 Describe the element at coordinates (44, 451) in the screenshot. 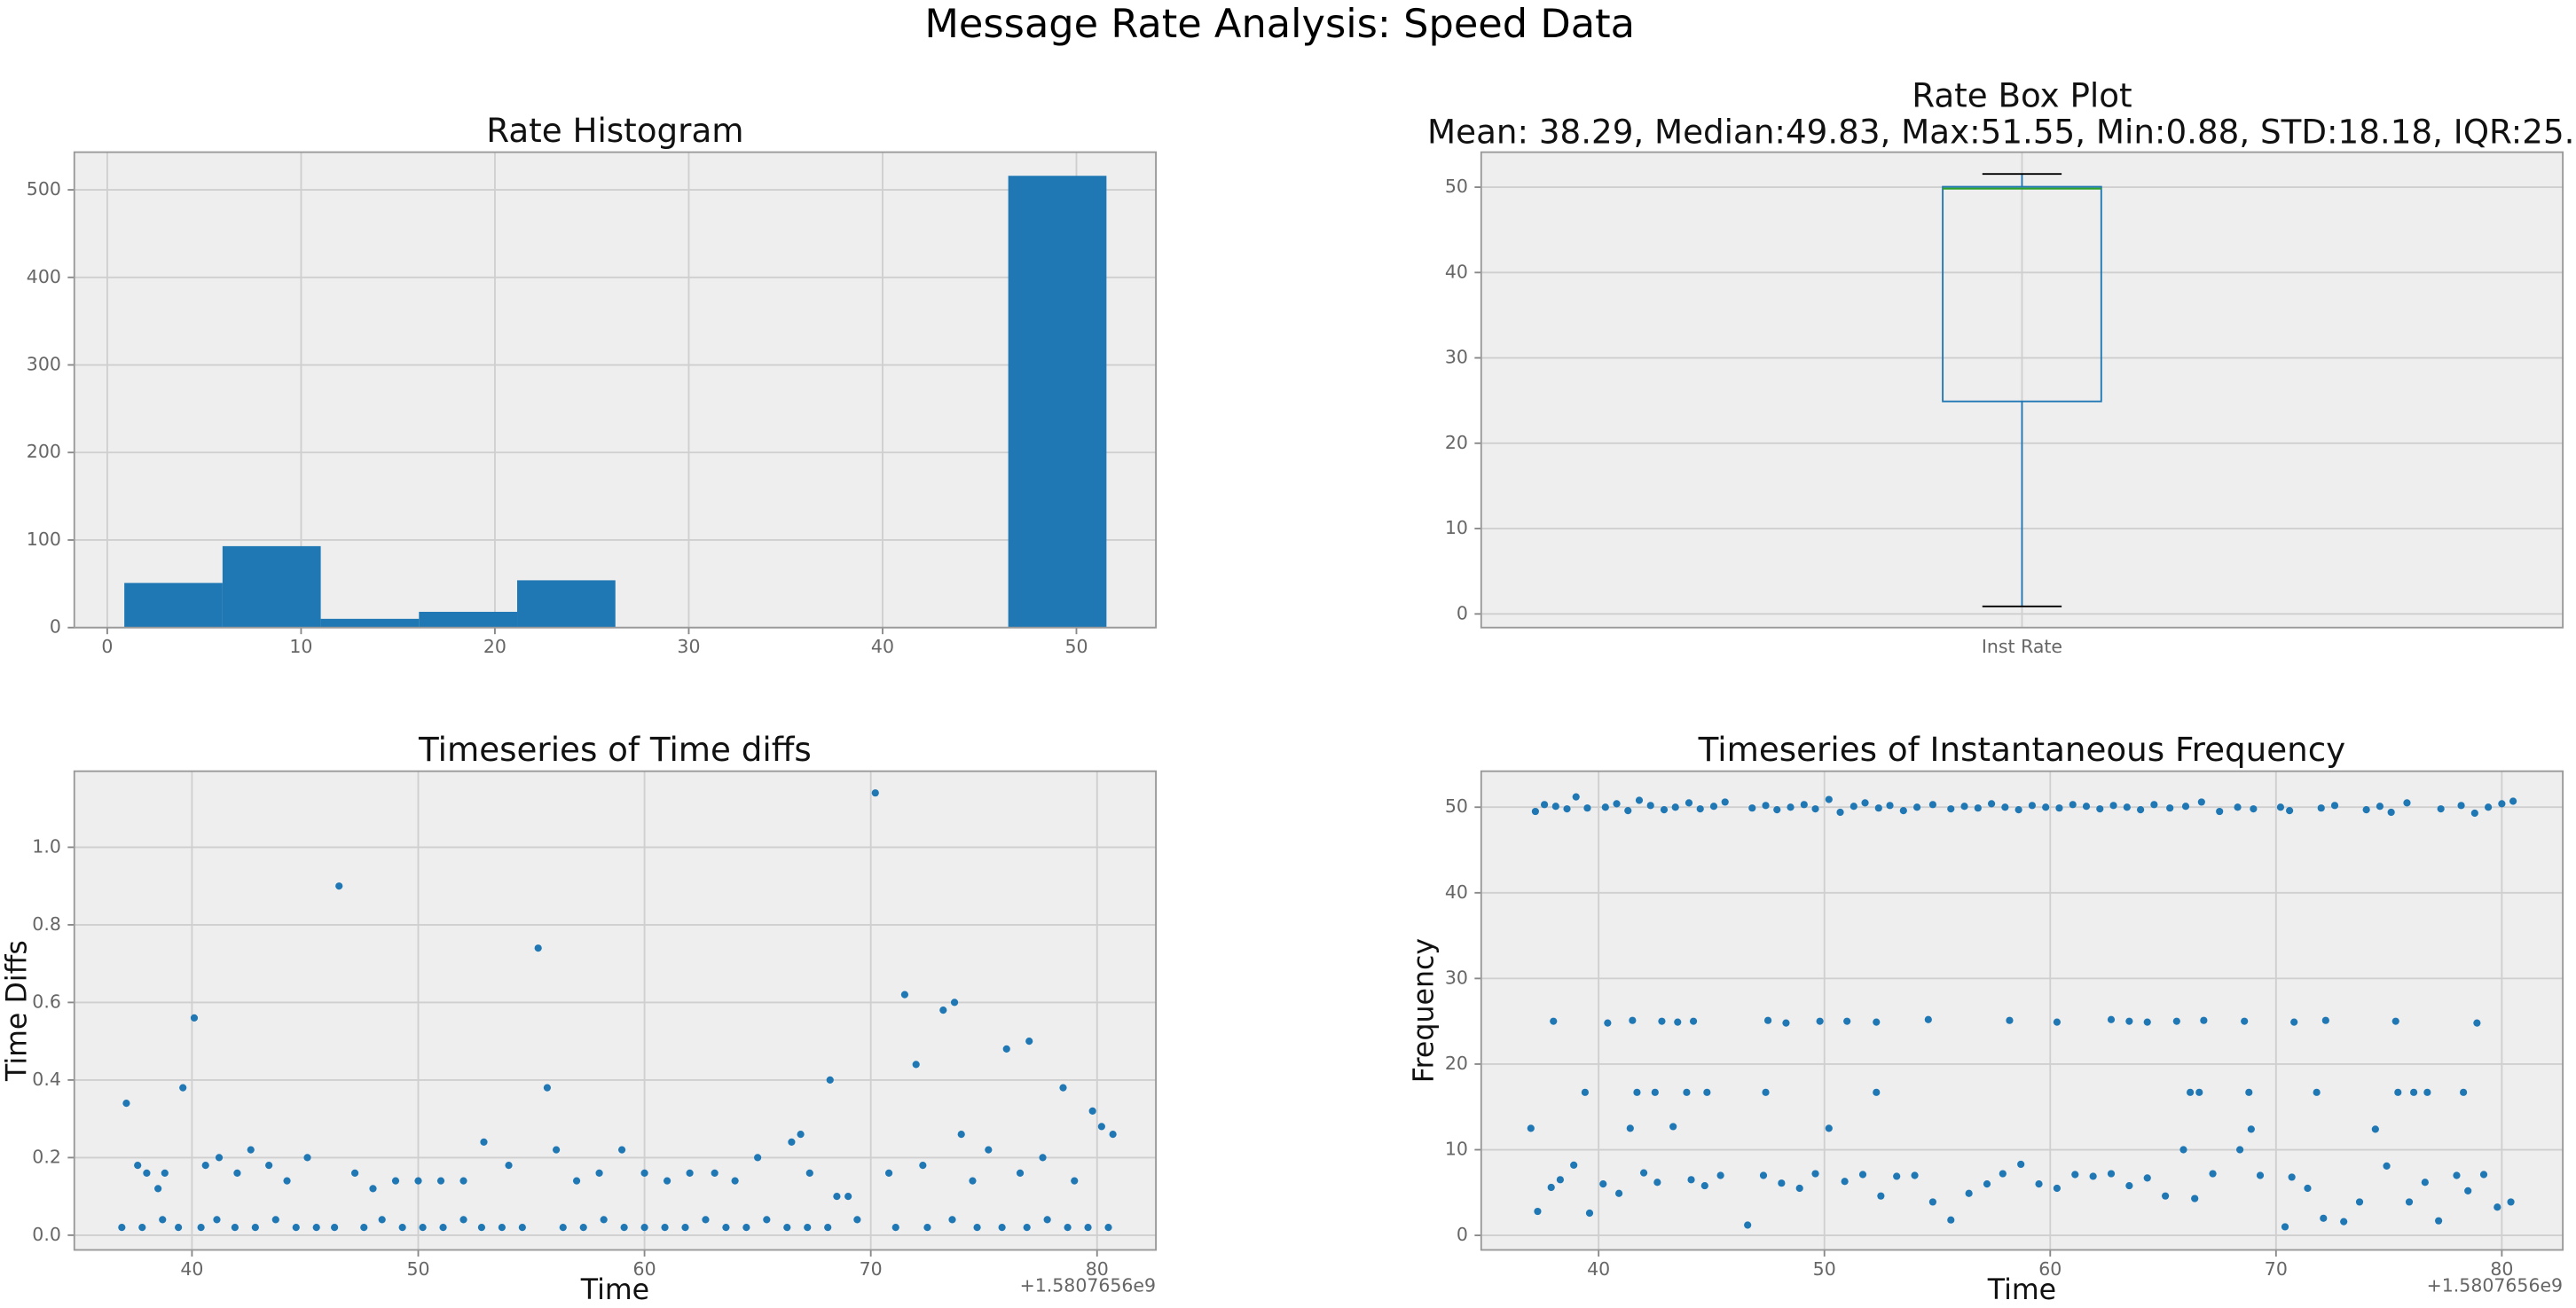

I see `y-tick-label: 200` at that location.